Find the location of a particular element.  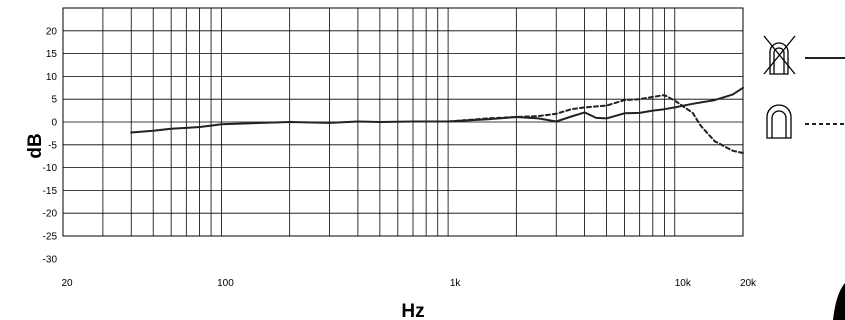

x-tick-label: 20 is located at coordinates (67, 283).